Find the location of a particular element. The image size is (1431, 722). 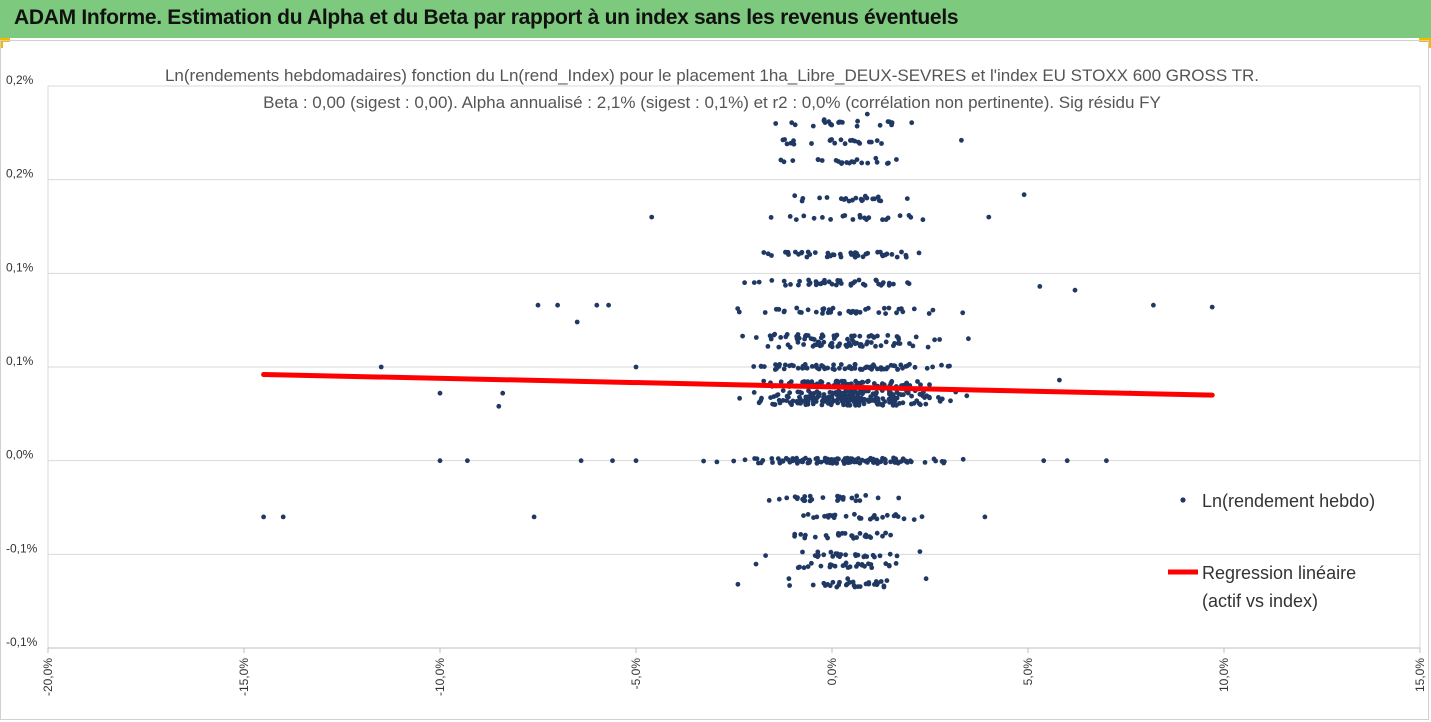

y-tick-label: 0,1% is located at coordinates (20, 267).